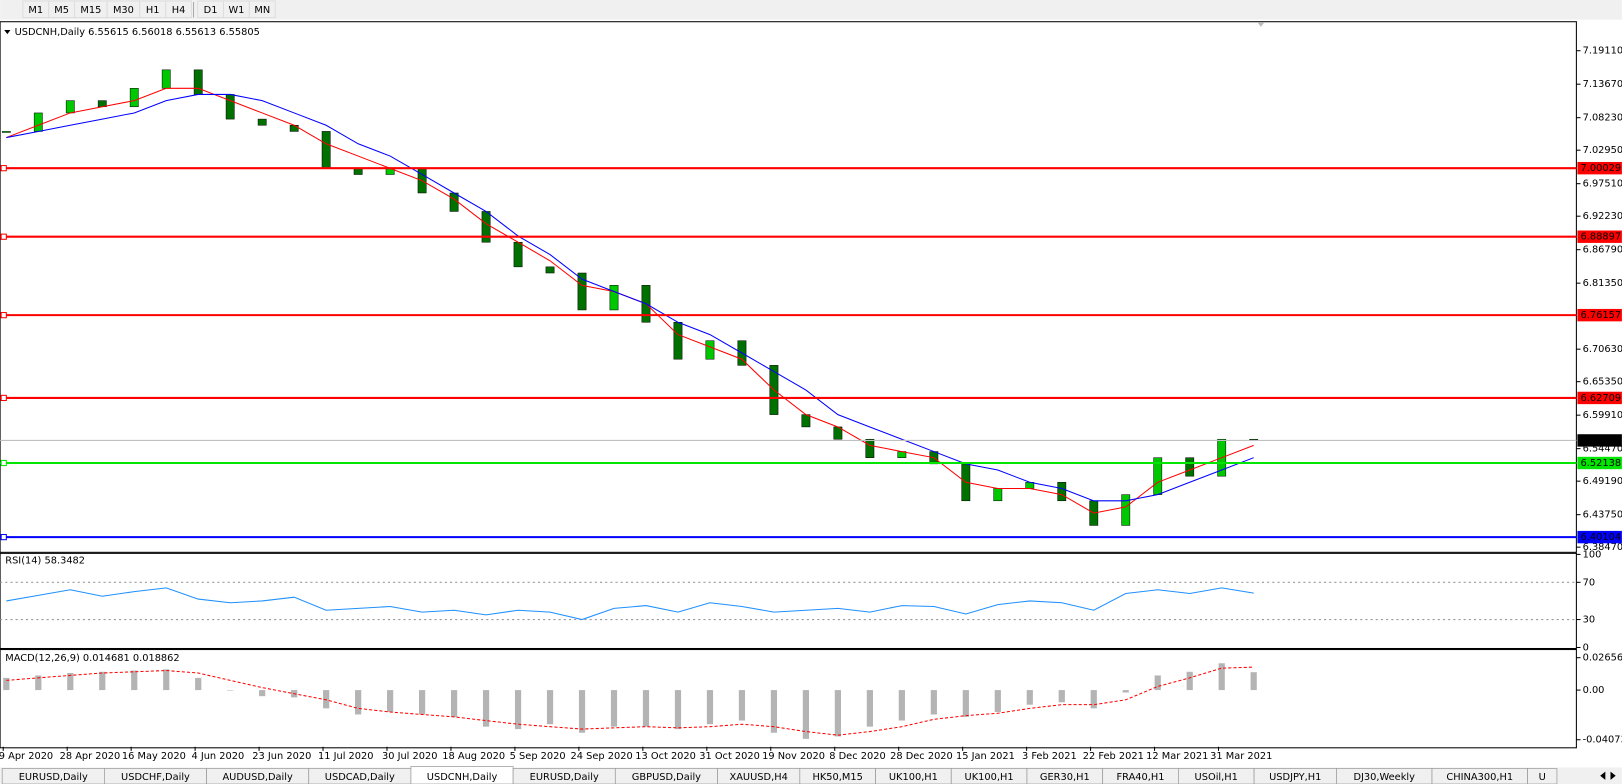 The height and width of the screenshot is (784, 1622). What do you see at coordinates (1602, 84) in the screenshot?
I see `y-tick-label: 7.13670` at bounding box center [1602, 84].